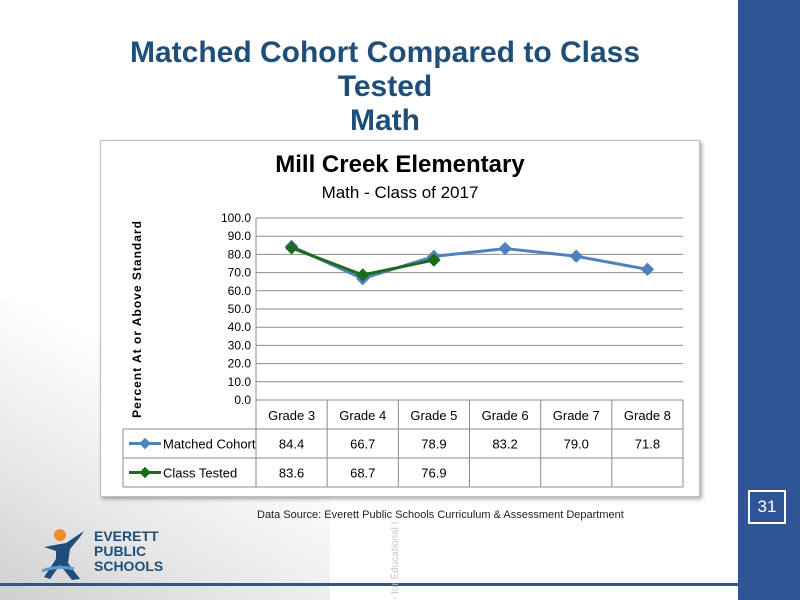 This screenshot has height=600, width=800. What do you see at coordinates (395, 560) in the screenshot?
I see `watermark-text: - for Educational I` at bounding box center [395, 560].